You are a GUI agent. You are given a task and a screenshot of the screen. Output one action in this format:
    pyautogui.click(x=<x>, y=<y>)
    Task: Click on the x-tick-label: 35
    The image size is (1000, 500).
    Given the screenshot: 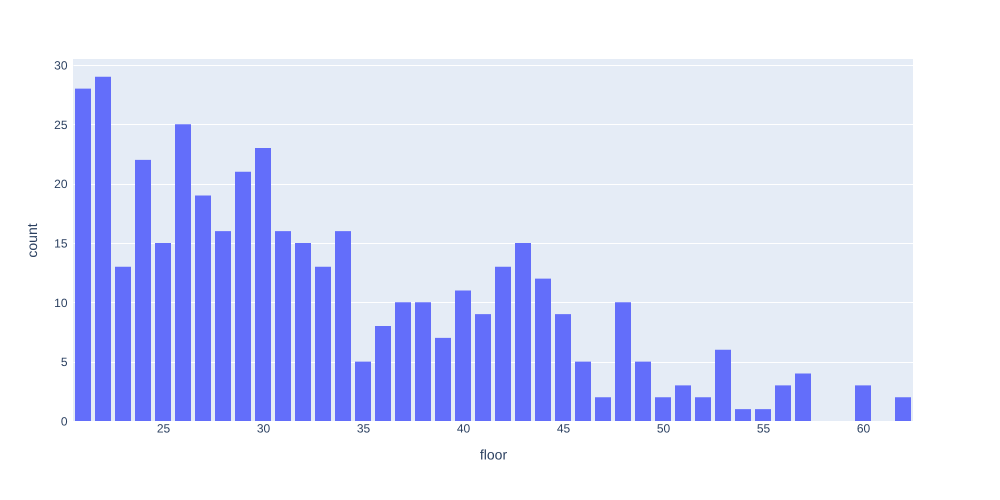 What is the action you would take?
    pyautogui.click(x=363, y=429)
    